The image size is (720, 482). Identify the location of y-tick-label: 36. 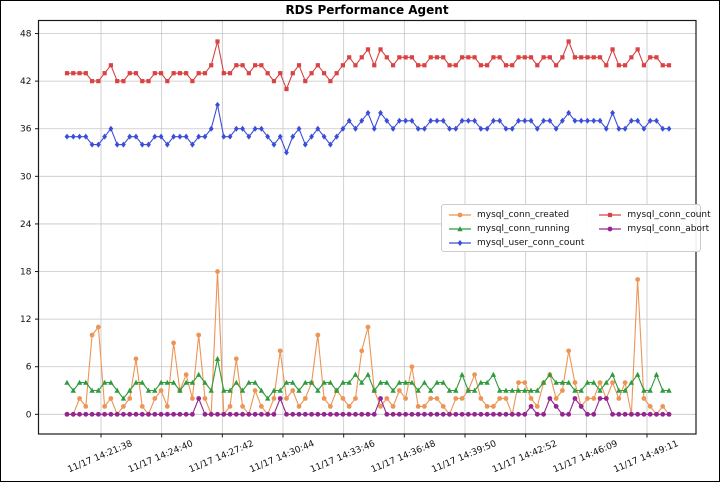
(26, 130).